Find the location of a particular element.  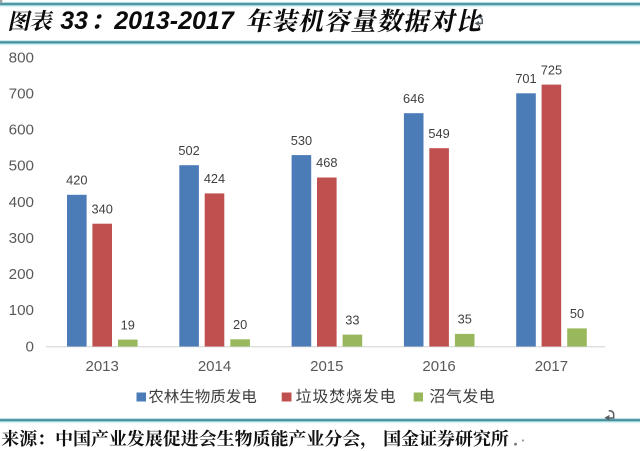

svg-text: 502 is located at coordinates (188, 150).